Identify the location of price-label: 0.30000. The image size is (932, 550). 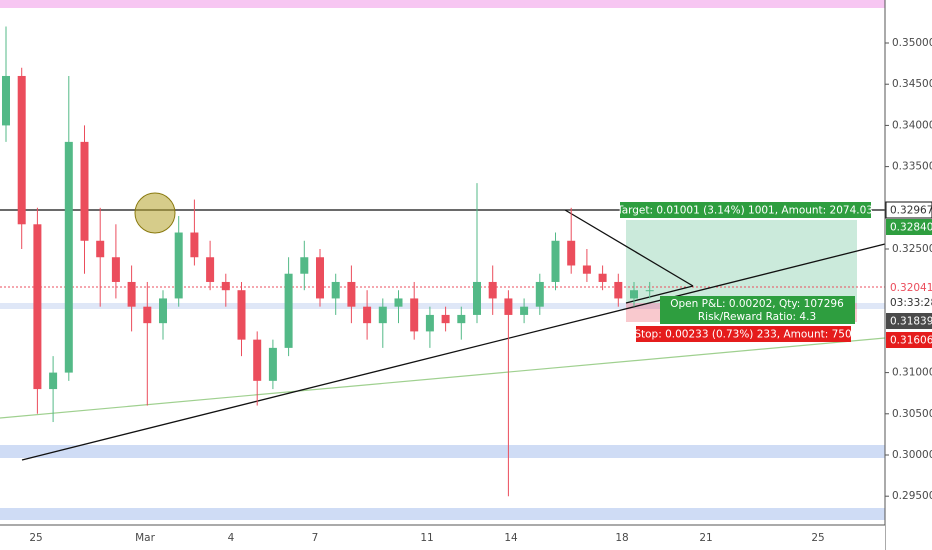
(912, 455).